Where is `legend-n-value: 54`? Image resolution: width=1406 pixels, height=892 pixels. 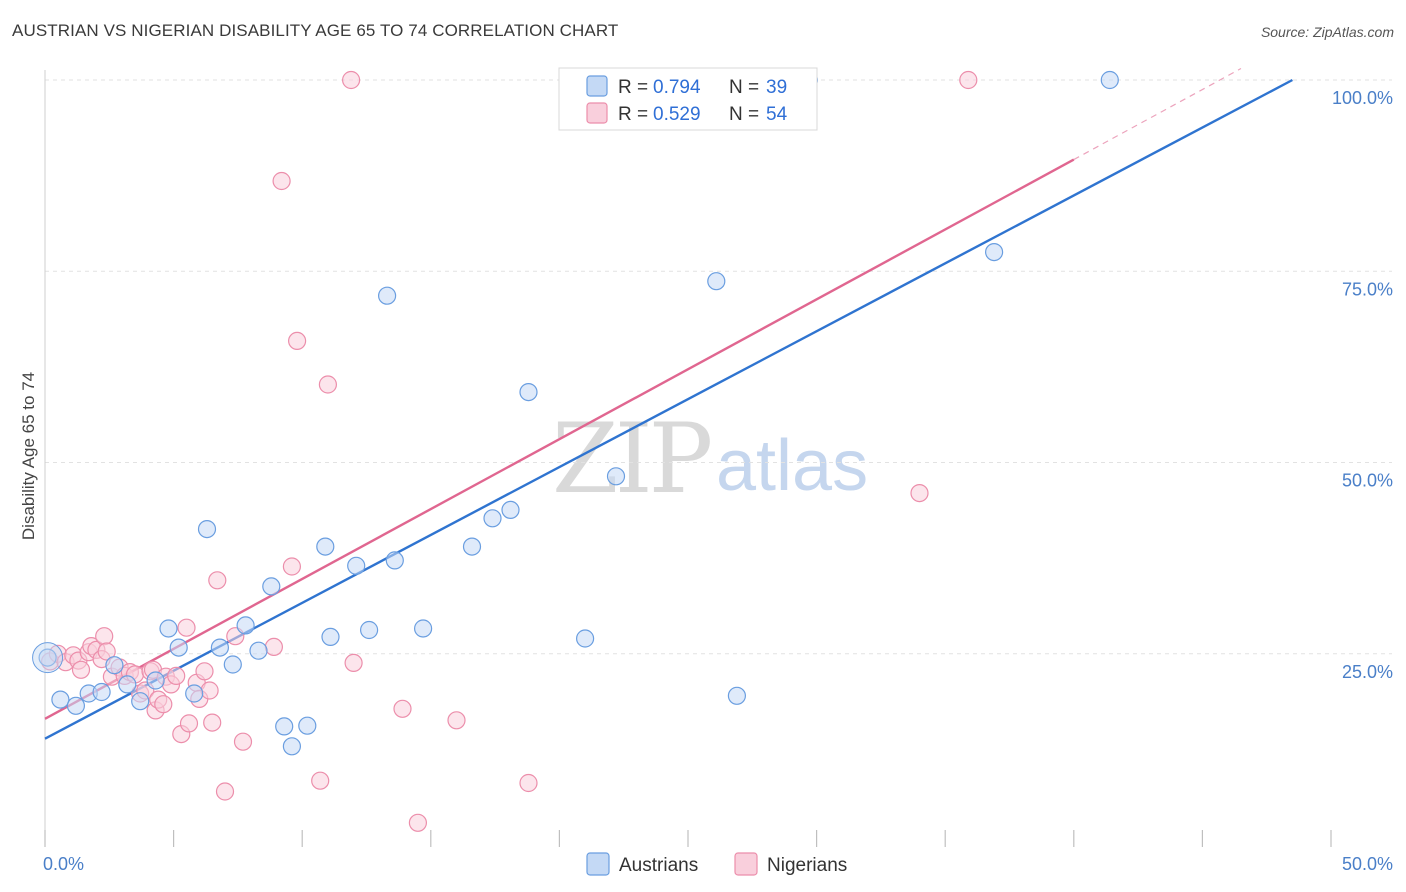
legend-n-value: 54 is located at coordinates (777, 114).